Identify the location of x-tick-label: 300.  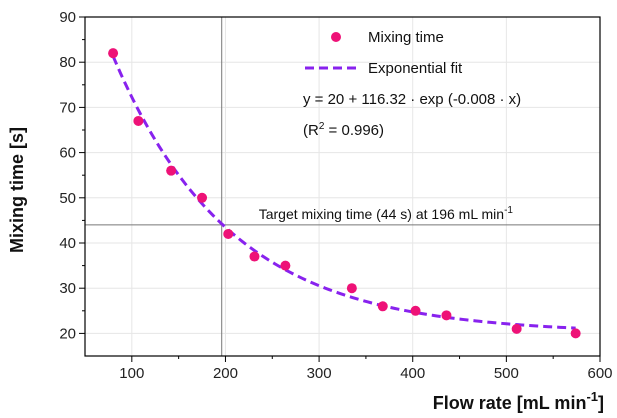
(319, 373).